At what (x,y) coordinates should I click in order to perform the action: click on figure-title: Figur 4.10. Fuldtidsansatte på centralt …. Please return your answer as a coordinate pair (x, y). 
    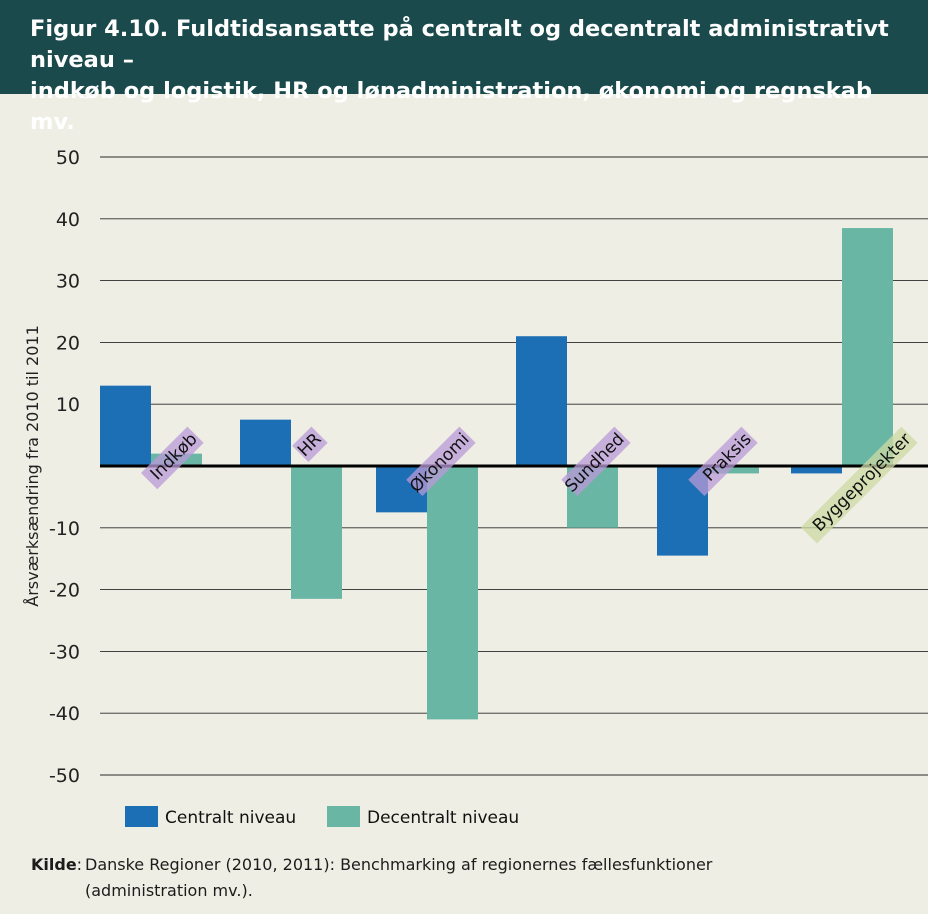
    Looking at the image, I should click on (471, 76).